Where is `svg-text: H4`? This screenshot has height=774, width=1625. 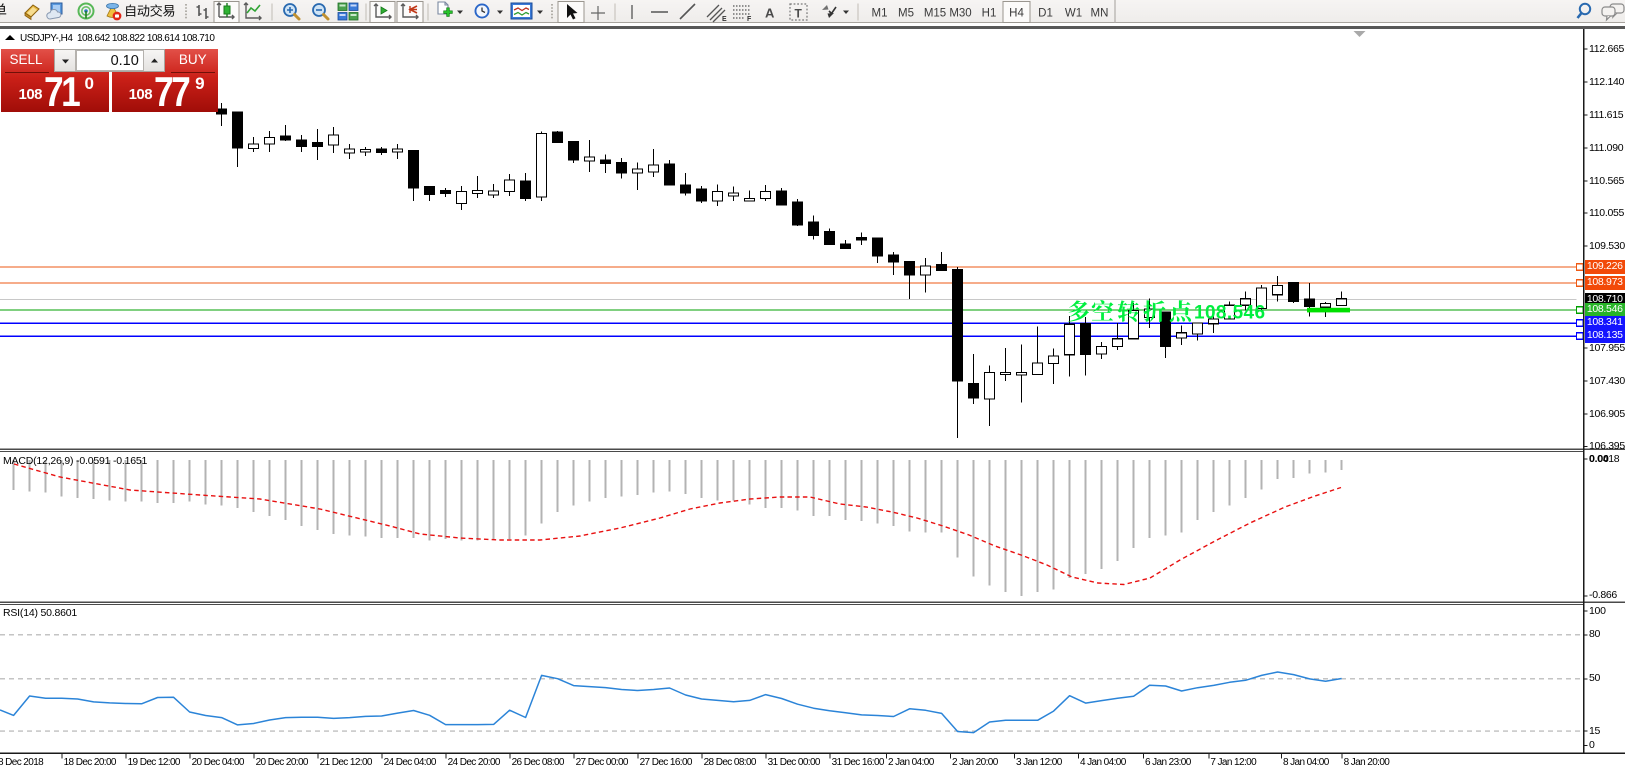 svg-text: H4 is located at coordinates (1016, 14).